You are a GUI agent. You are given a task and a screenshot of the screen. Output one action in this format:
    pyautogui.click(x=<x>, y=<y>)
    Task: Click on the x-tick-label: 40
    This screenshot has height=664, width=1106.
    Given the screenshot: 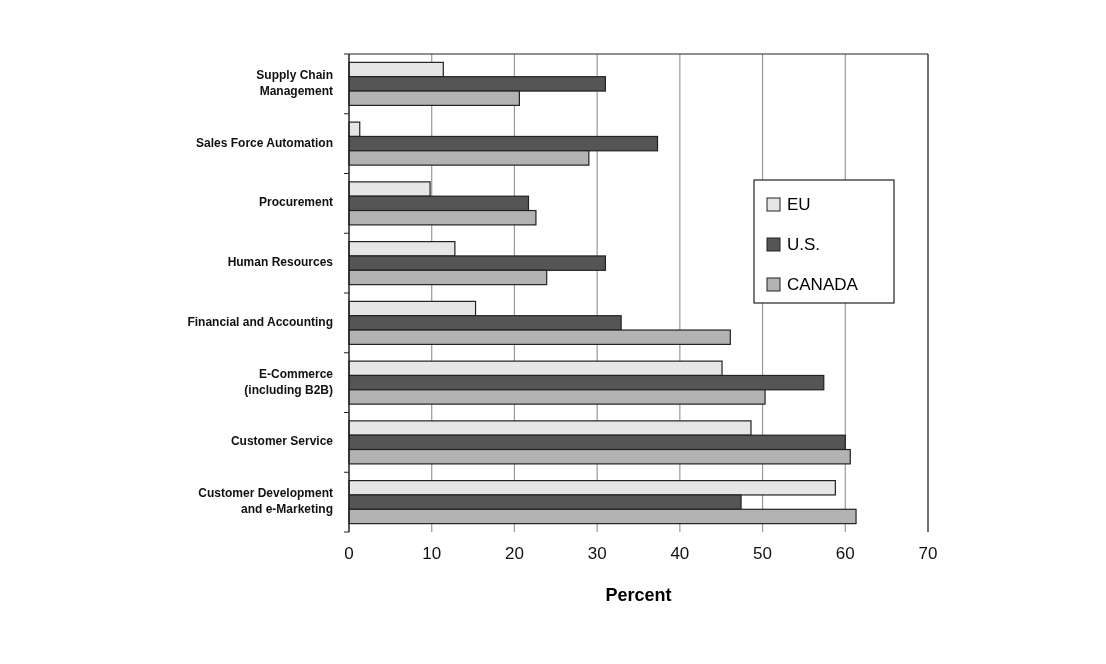 What is the action you would take?
    pyautogui.click(x=680, y=553)
    